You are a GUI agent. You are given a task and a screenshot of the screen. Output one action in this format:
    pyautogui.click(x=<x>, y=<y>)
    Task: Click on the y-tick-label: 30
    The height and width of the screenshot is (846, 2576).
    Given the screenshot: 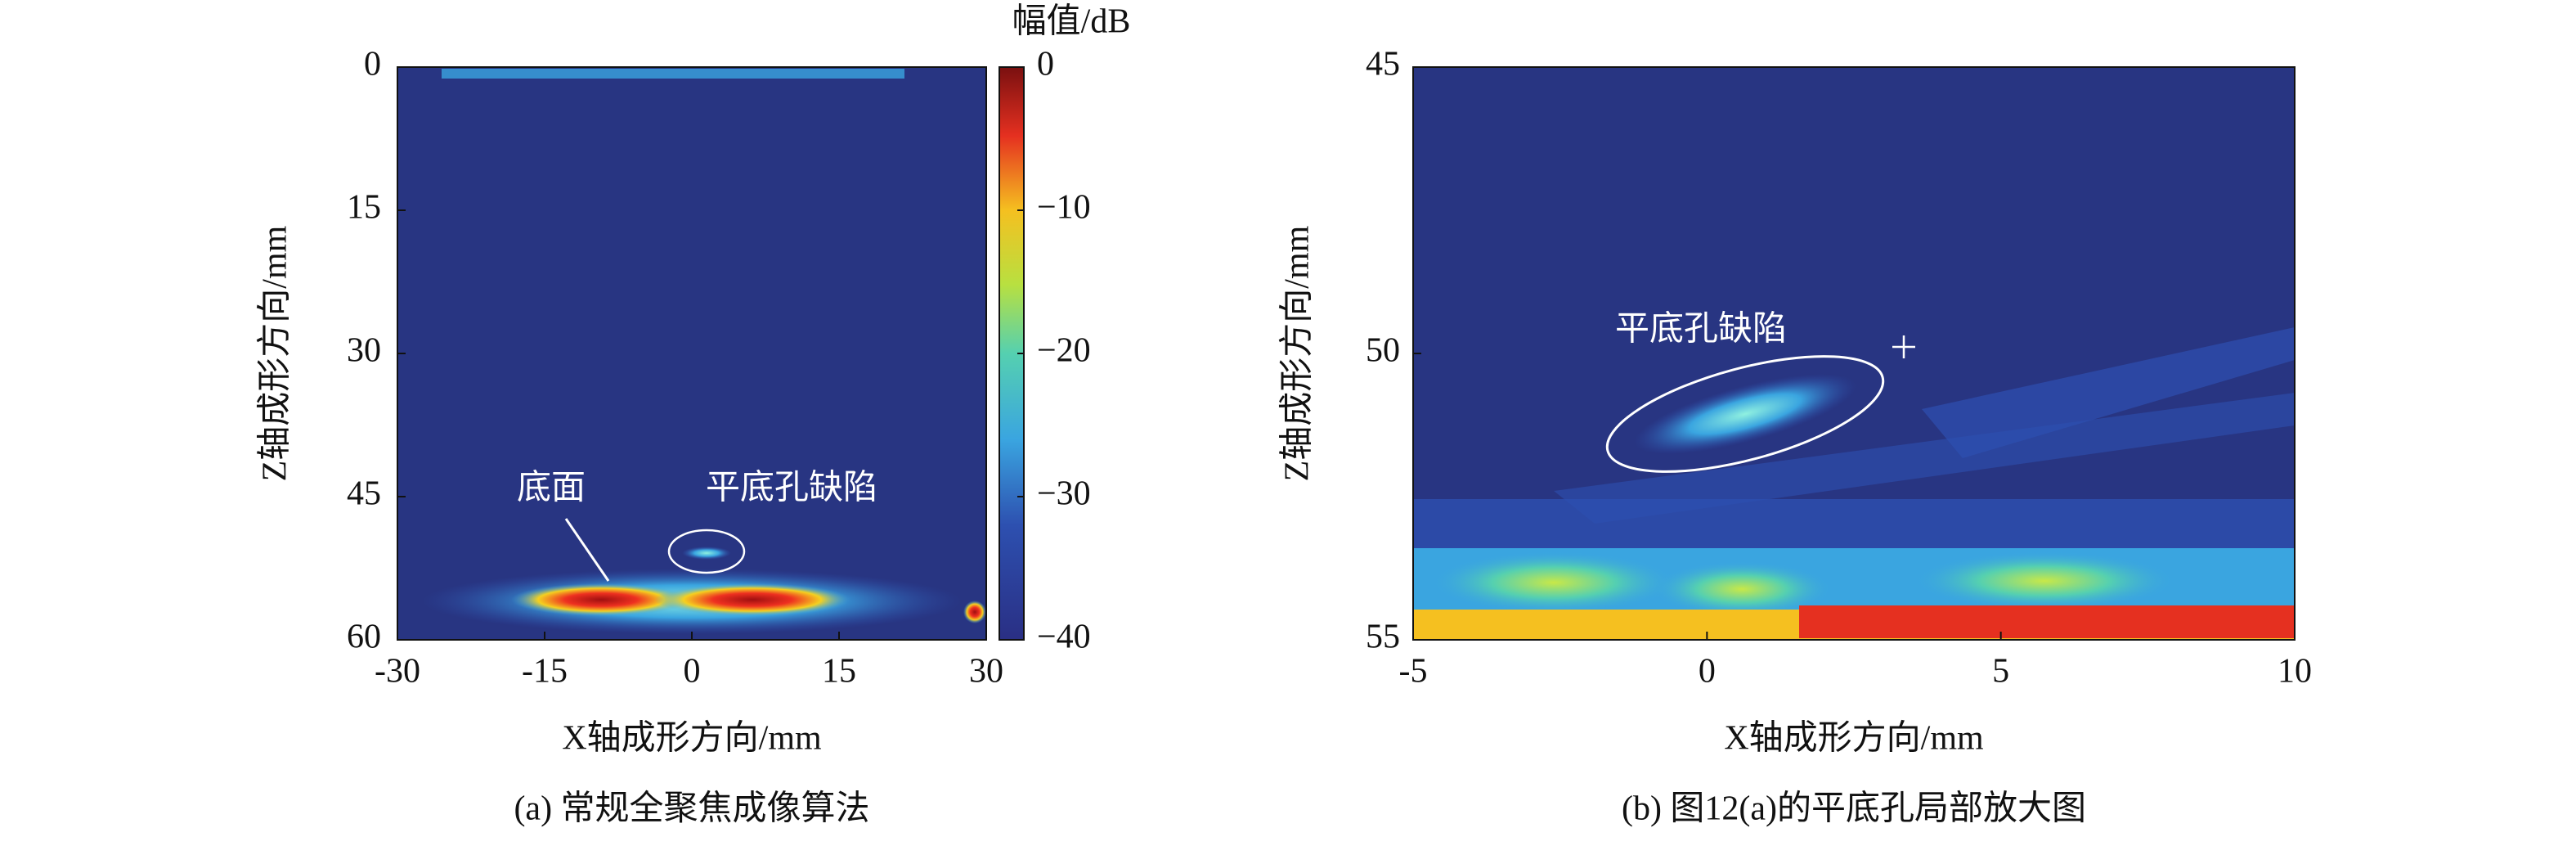 What is the action you would take?
    pyautogui.click(x=364, y=351)
    